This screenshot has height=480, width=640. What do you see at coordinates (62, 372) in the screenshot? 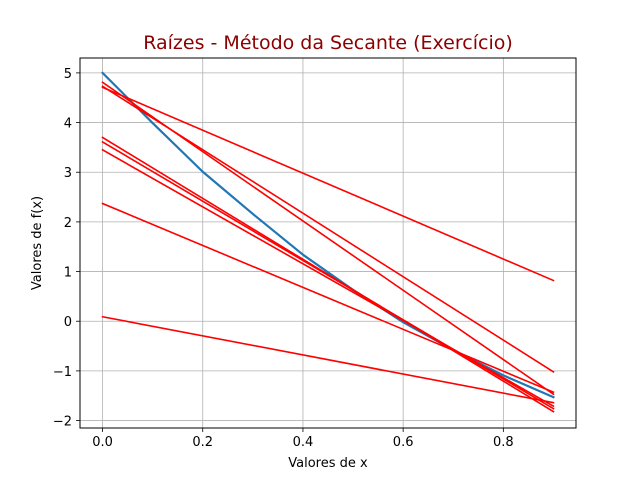
I see `y-tick-label: −1` at bounding box center [62, 372].